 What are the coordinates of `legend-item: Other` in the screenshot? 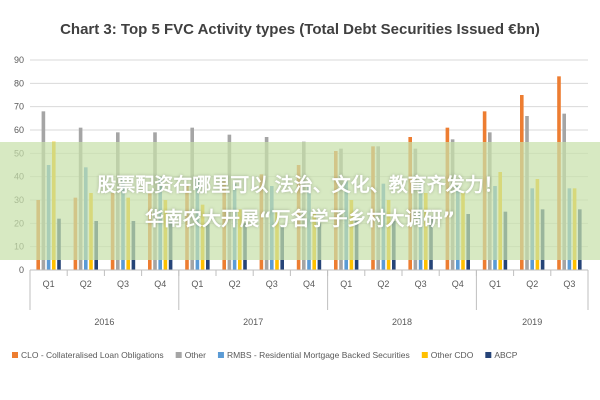 It's located at (190, 355).